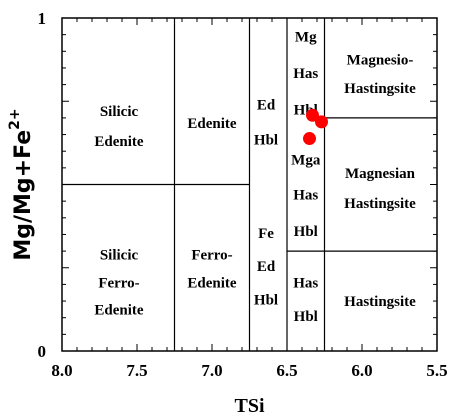  Describe the element at coordinates (15, 118) in the screenshot. I see `y-axis-label-superscript: 2+` at that location.